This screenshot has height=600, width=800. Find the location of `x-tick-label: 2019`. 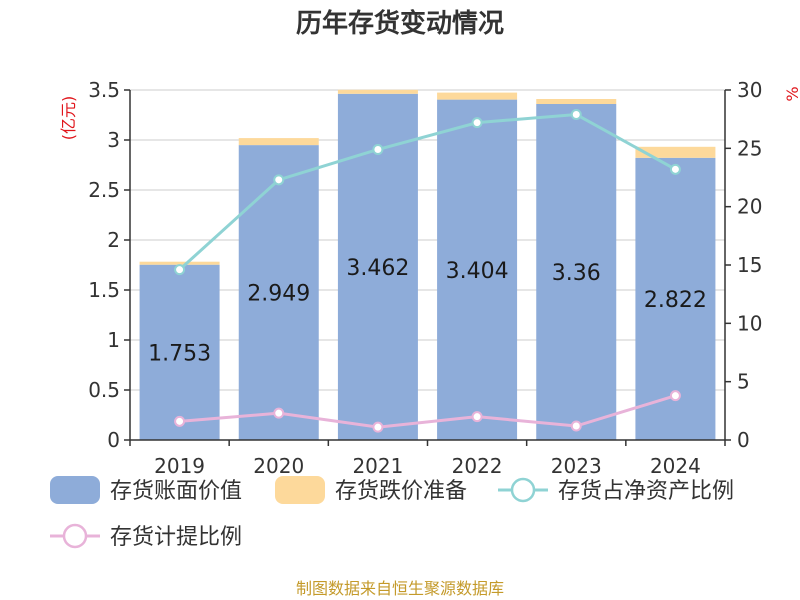

x-tick-label: 2019 is located at coordinates (179, 466).